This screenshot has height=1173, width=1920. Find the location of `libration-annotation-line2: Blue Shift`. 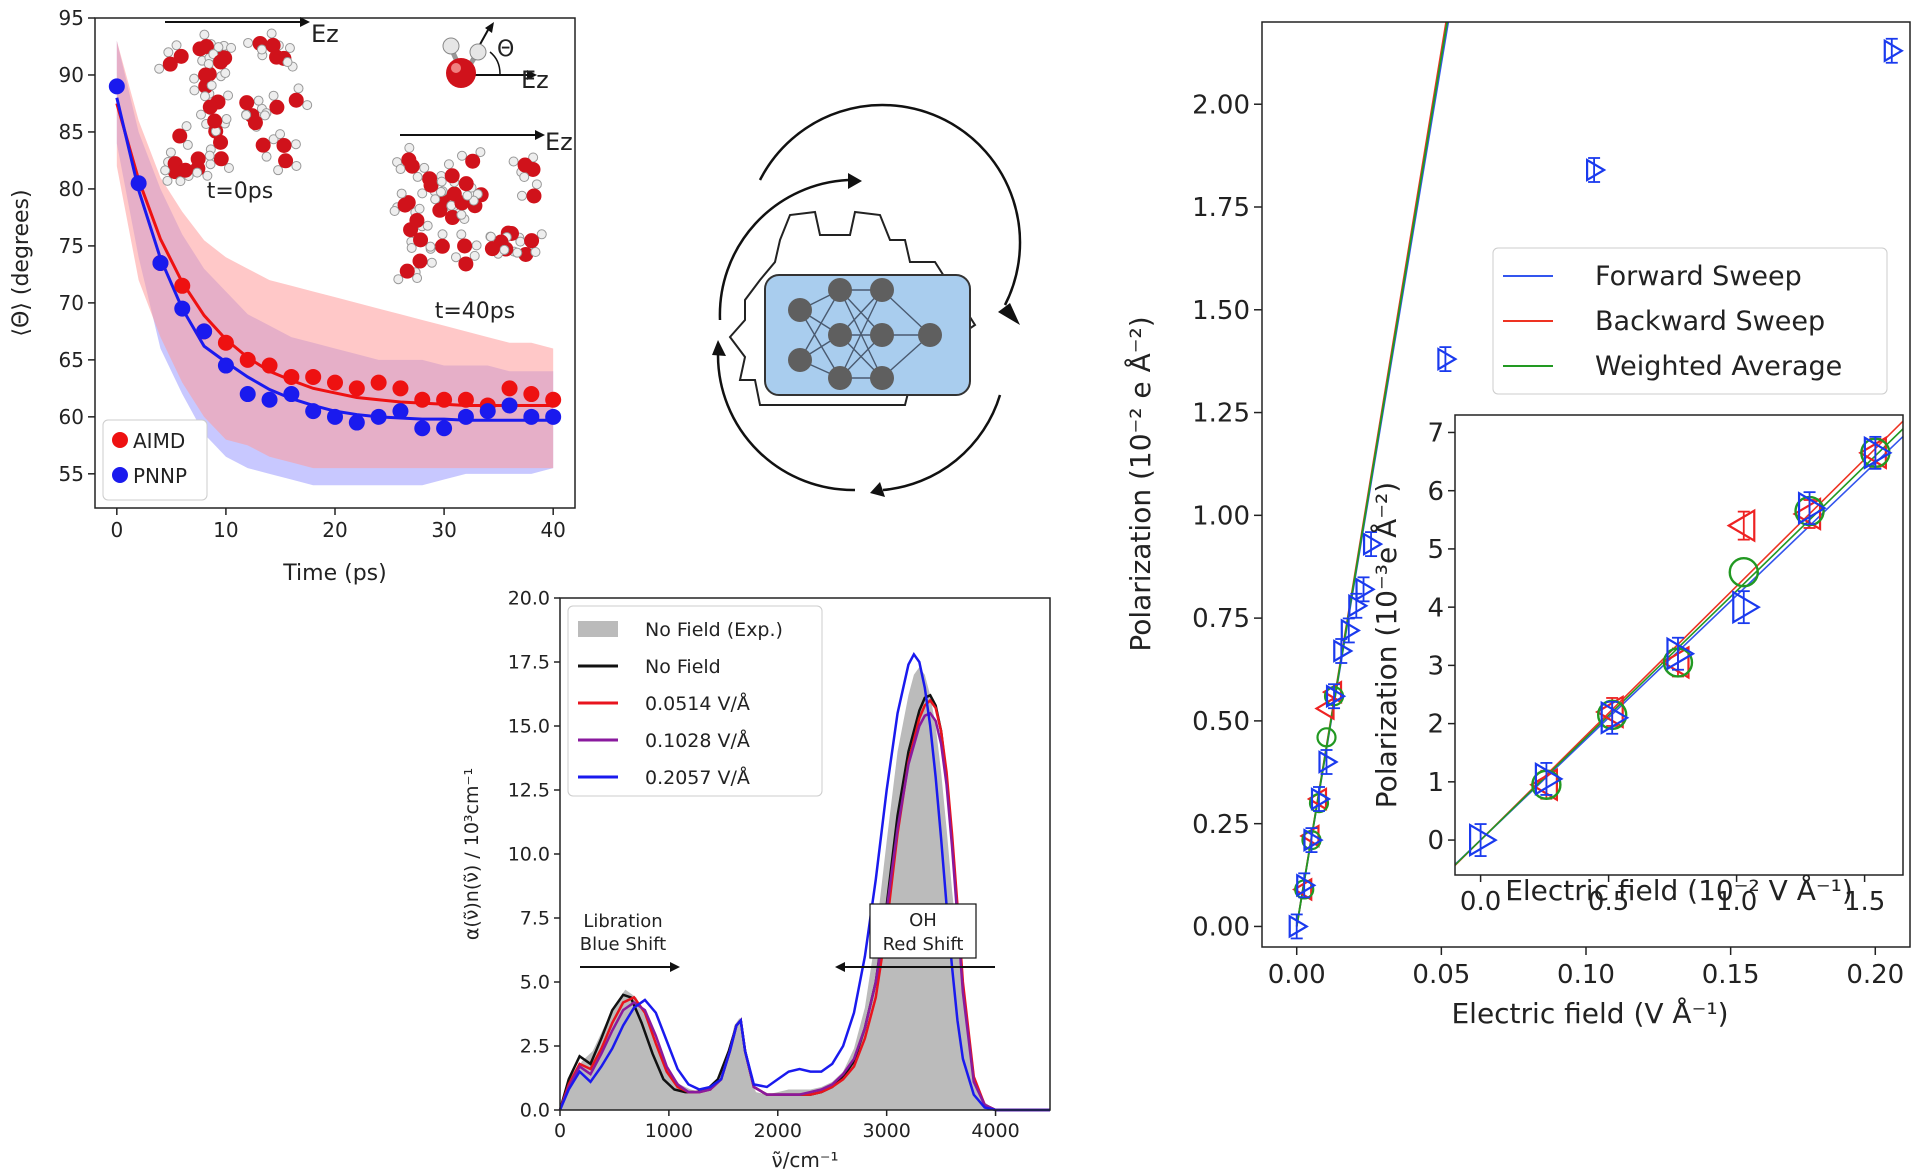

libration-annotation-line2: Blue Shift is located at coordinates (623, 944).